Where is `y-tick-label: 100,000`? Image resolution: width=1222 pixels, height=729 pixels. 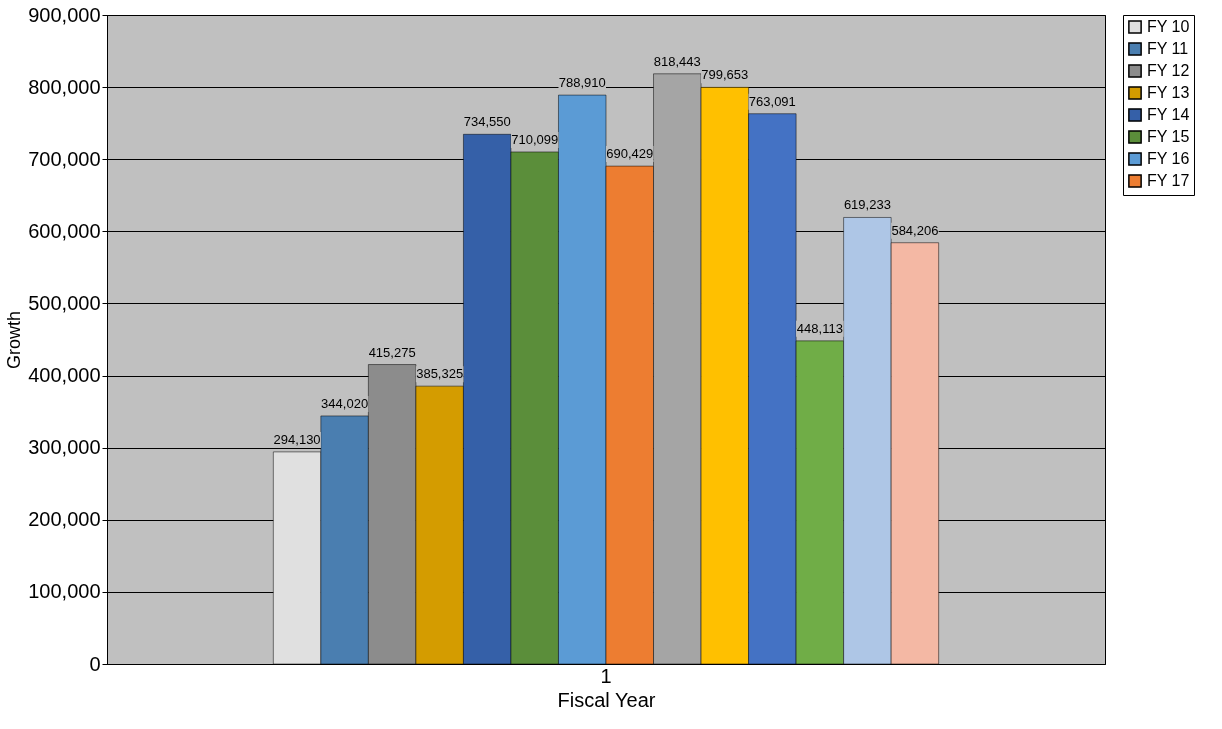 y-tick-label: 100,000 is located at coordinates (64, 591).